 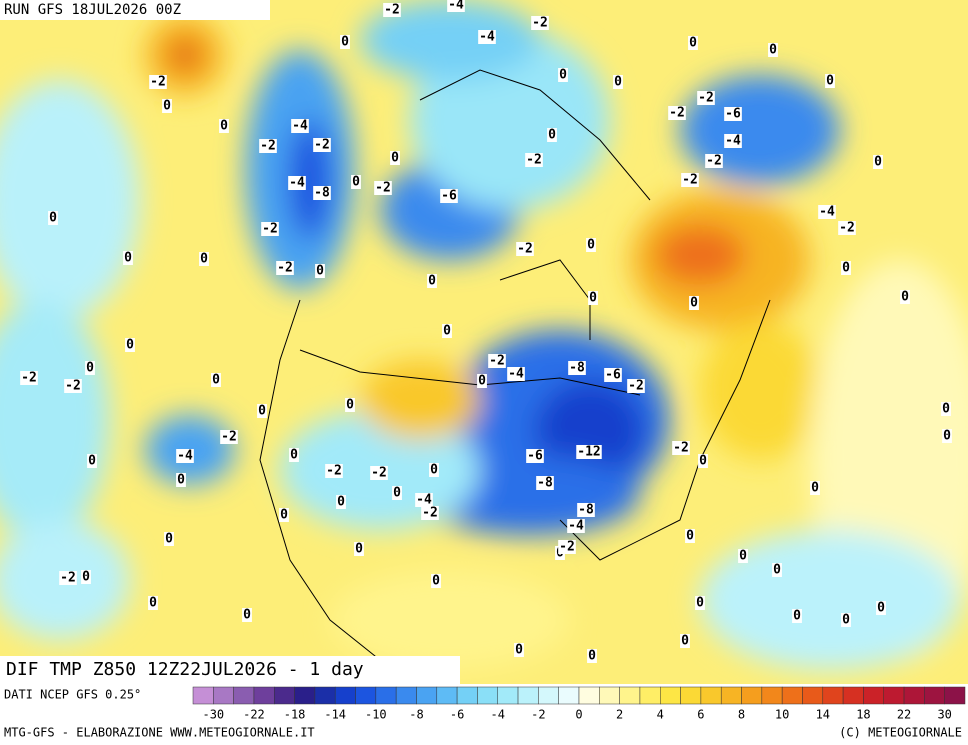 I want to click on map-title: DIF TMP Z850 12Z22JUL2026 - 1 day, so click(x=185, y=669).